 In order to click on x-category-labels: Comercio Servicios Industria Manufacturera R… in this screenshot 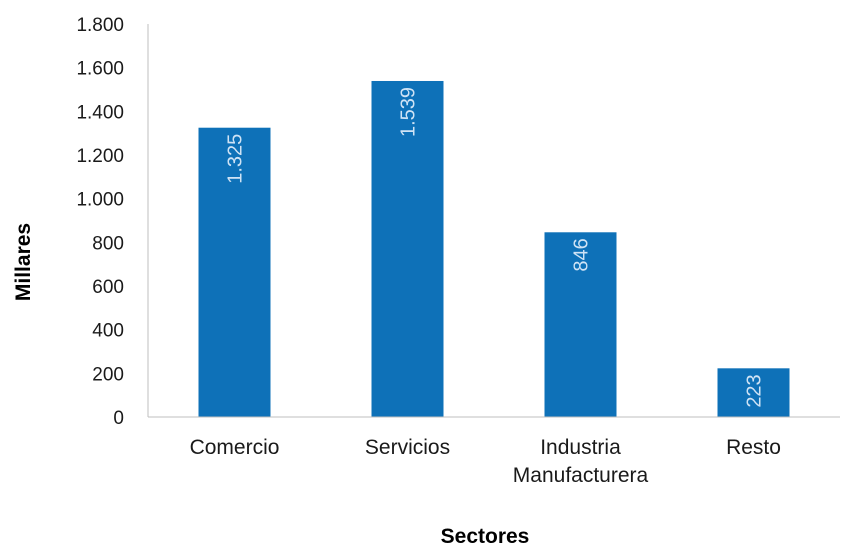, I will do `click(485, 461)`.